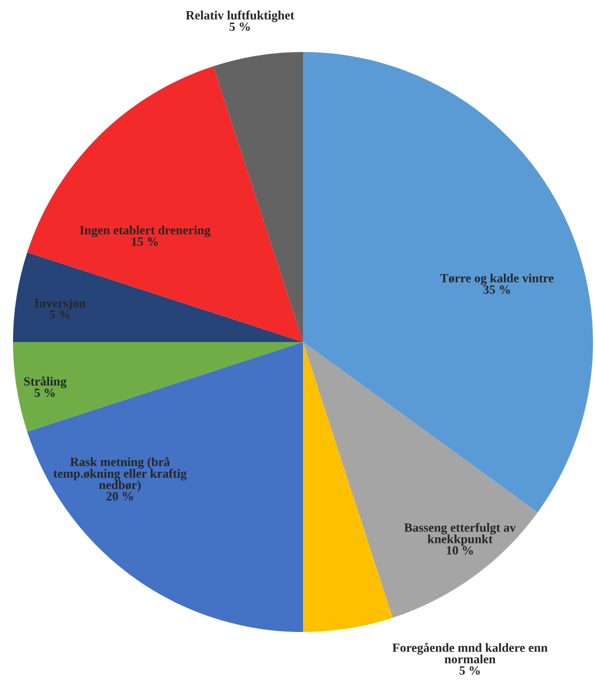 The width and height of the screenshot is (595, 697). I want to click on data-label: 15 %, so click(145, 241).